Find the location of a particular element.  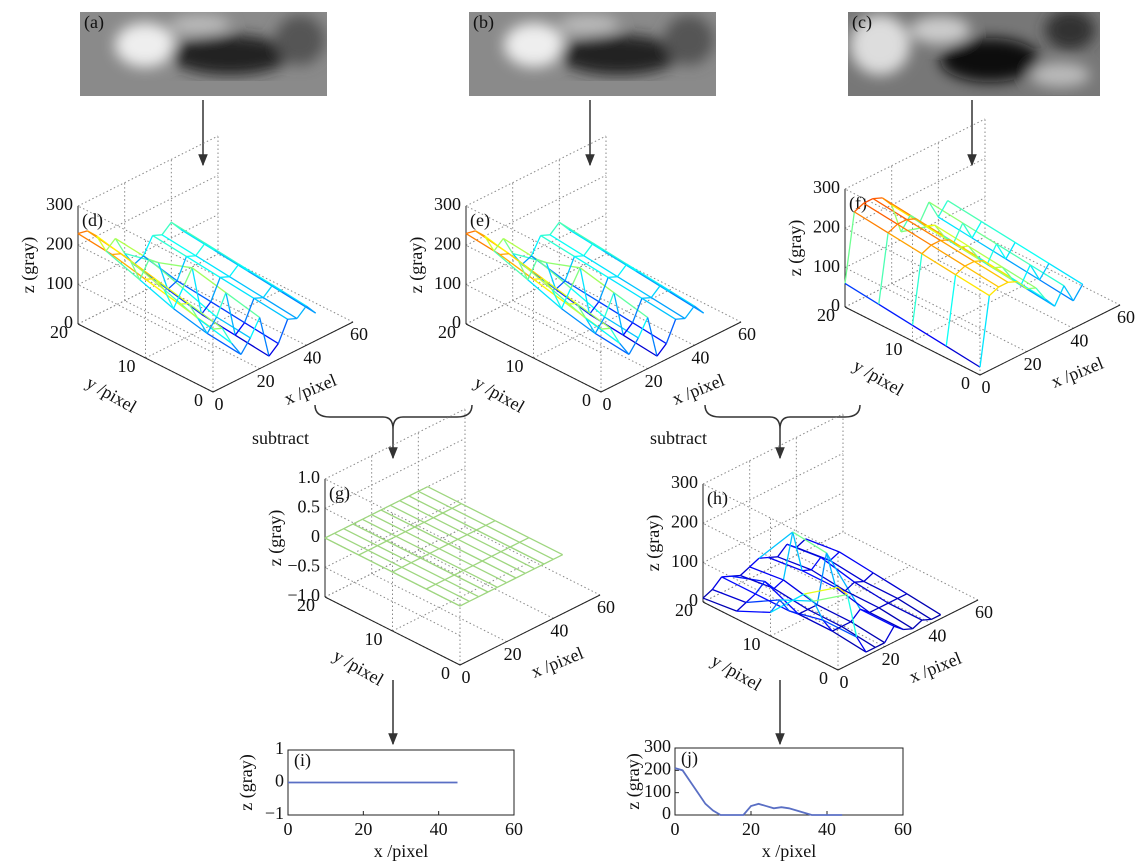

x-axis-label: x /pixel is located at coordinates (557, 662).